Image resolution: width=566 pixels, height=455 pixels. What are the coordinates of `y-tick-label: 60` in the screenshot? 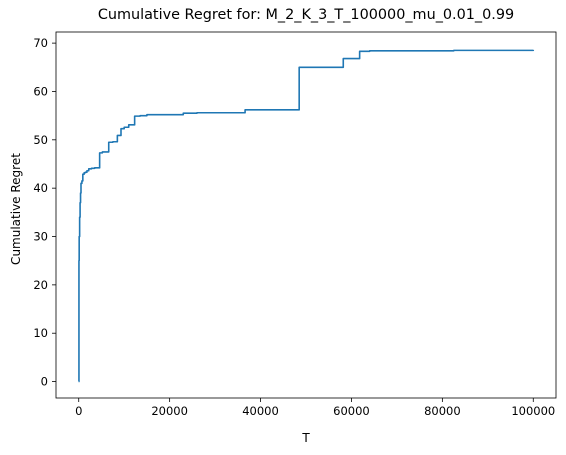 It's located at (40, 91).